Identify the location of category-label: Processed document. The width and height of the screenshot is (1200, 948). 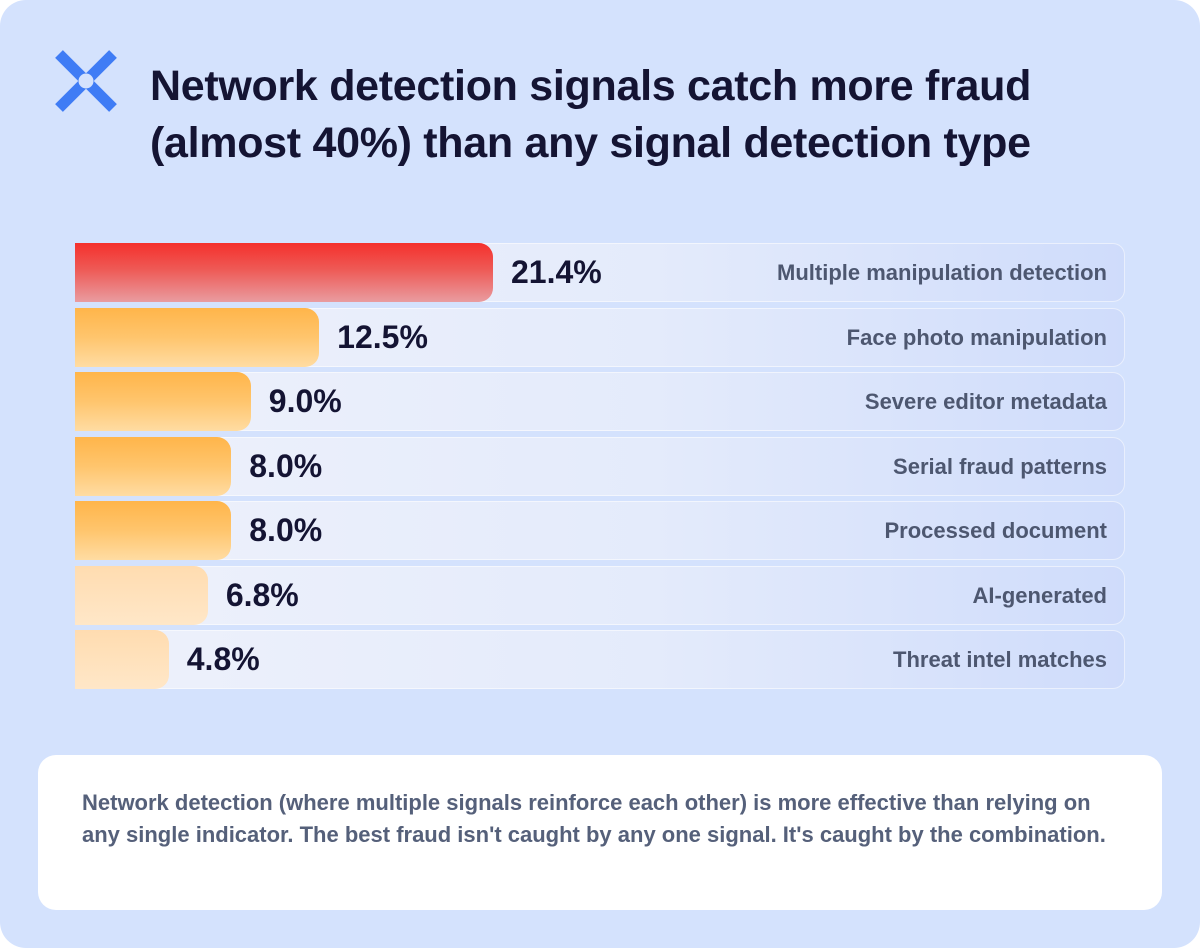
(995, 530).